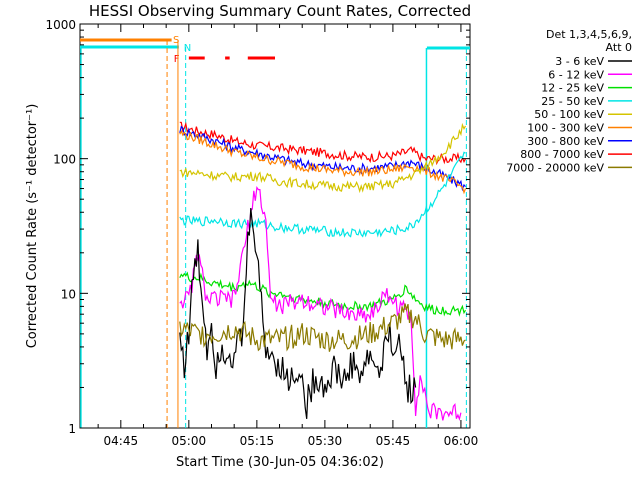 Image resolution: width=640 pixels, height=480 pixels. Describe the element at coordinates (322, 327) in the screenshot. I see `series-line-7000-20000-kev` at that location.